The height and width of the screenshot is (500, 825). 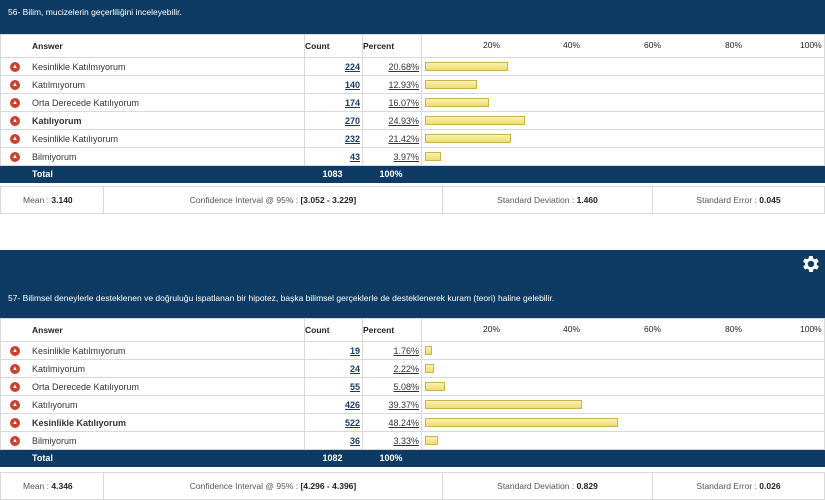 I want to click on count-link: 55, so click(x=354, y=386).